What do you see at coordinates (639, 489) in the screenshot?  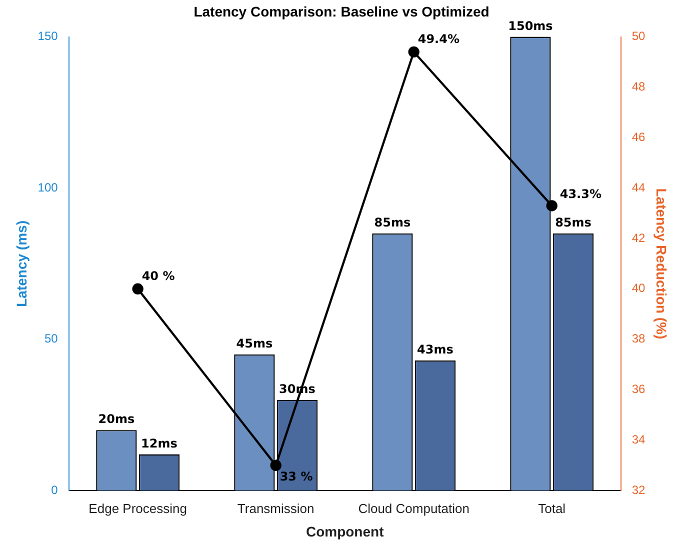 I see `y2-tick-label: 32` at bounding box center [639, 489].